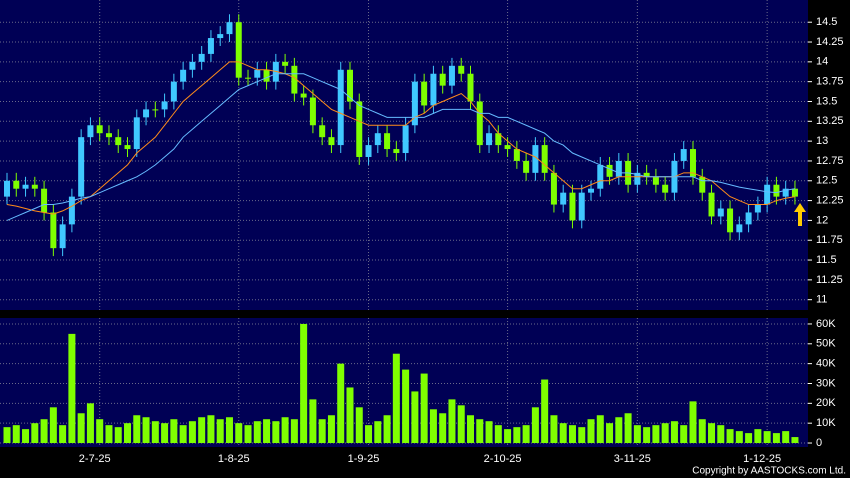 The image size is (850, 478). I want to click on y-tick-label: 13.75, so click(830, 82).